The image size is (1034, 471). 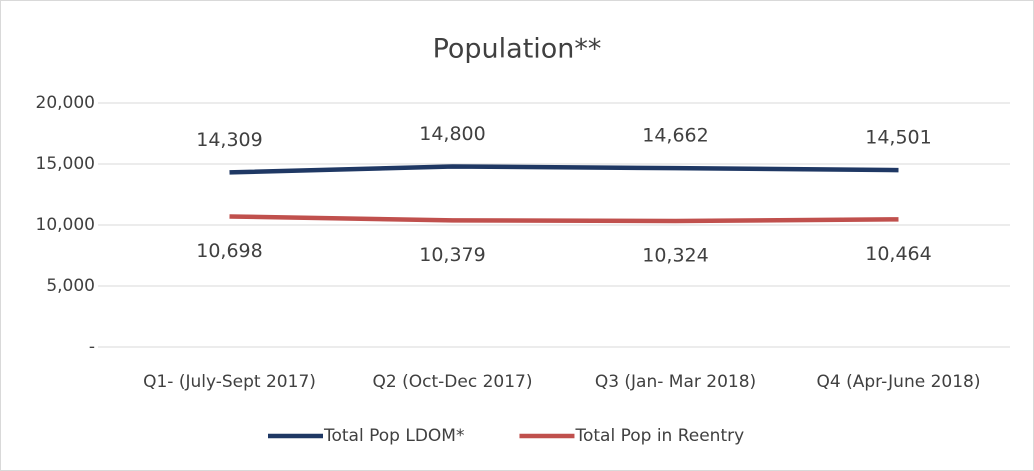 I want to click on y-tick-label: 5,000, so click(x=70, y=286).